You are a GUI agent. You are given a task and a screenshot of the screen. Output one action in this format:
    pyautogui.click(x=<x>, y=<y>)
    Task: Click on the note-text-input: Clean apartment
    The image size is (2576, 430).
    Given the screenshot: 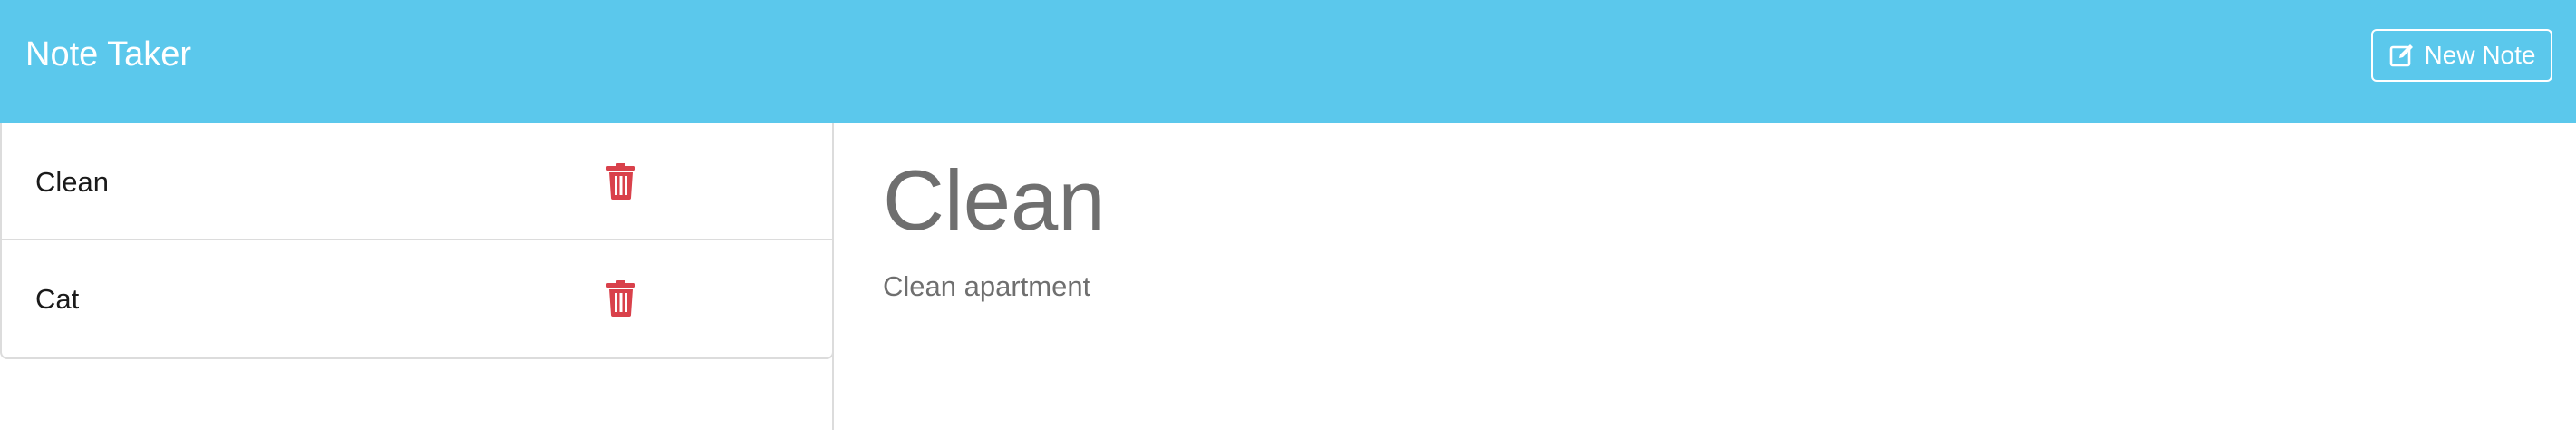 What is the action you would take?
    pyautogui.click(x=987, y=286)
    